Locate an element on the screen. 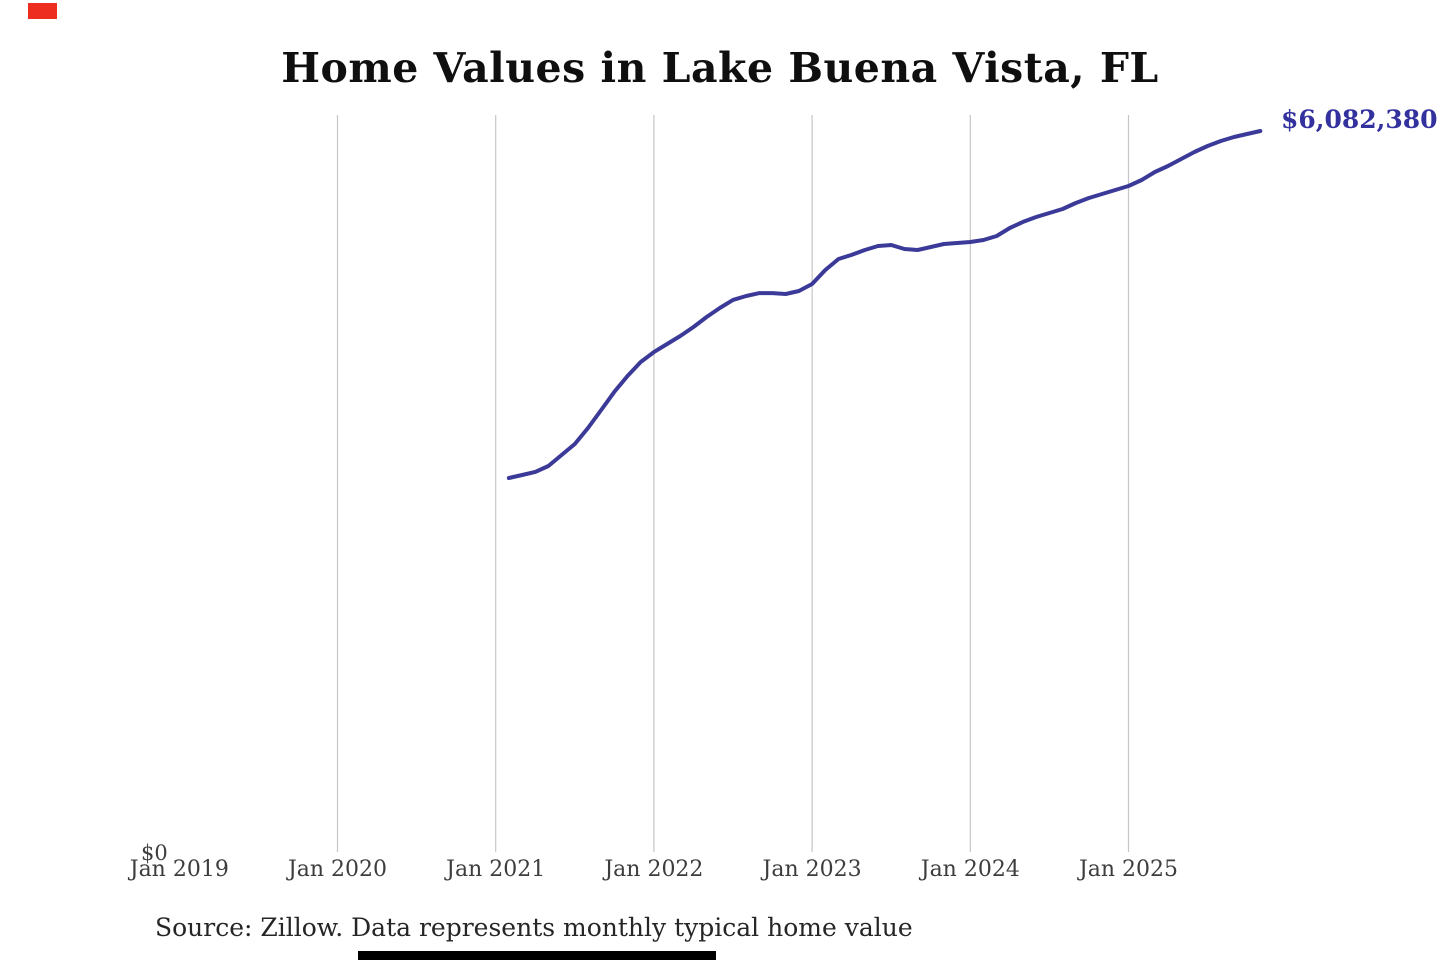 Image resolution: width=1440 pixels, height=960 pixels. x-tick-label: Jan 2021 is located at coordinates (496, 869).